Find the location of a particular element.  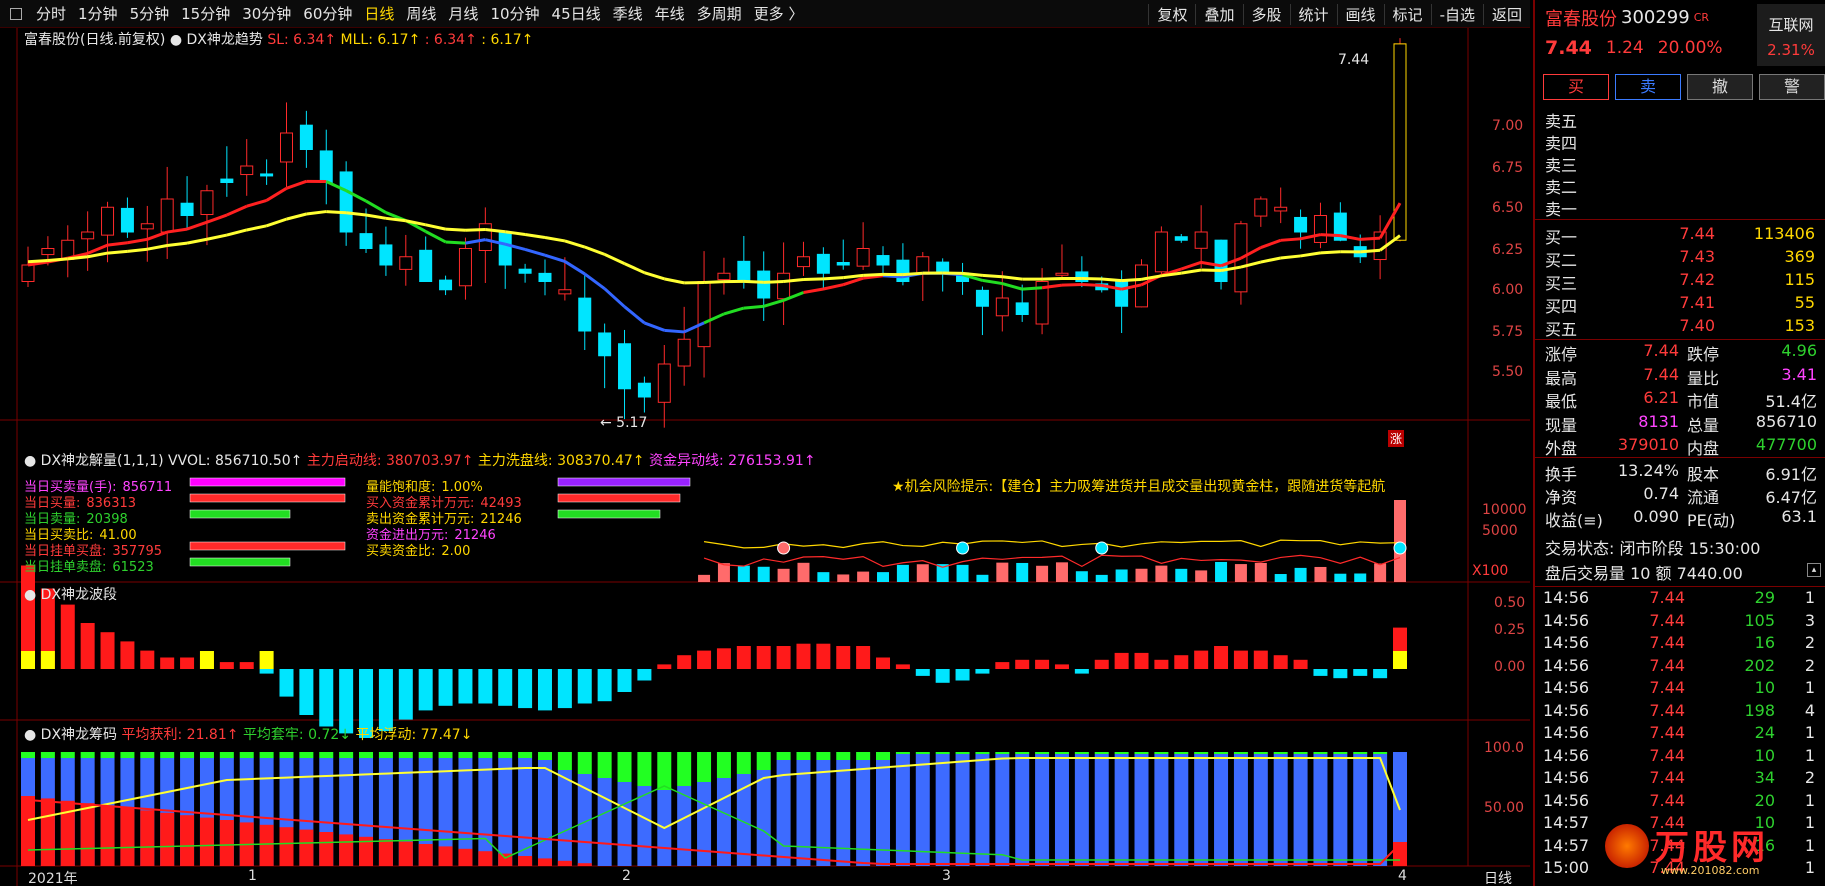

tool-button: 返回 is located at coordinates (1506, 14).